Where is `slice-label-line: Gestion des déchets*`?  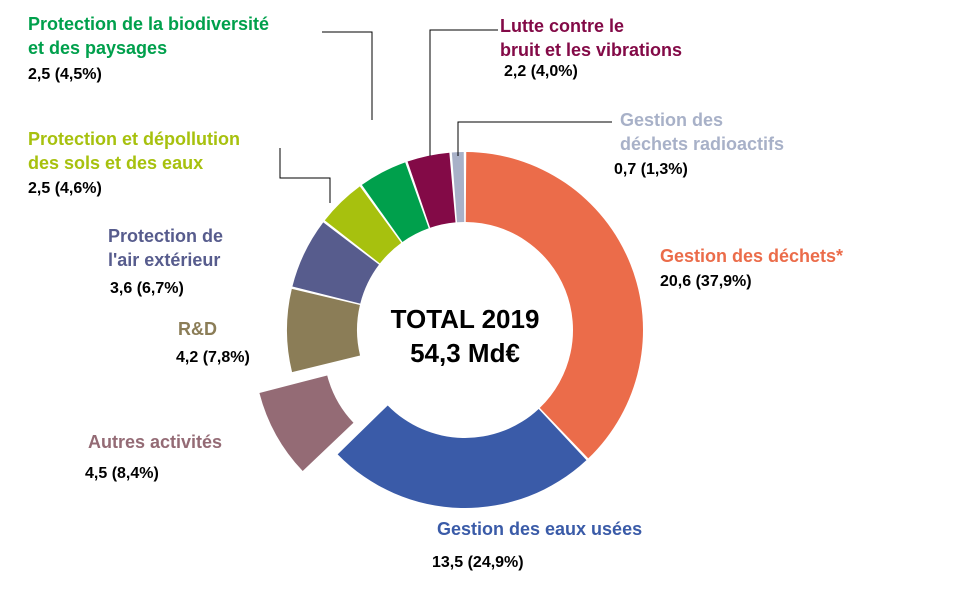 slice-label-line: Gestion des déchets* is located at coordinates (751, 256).